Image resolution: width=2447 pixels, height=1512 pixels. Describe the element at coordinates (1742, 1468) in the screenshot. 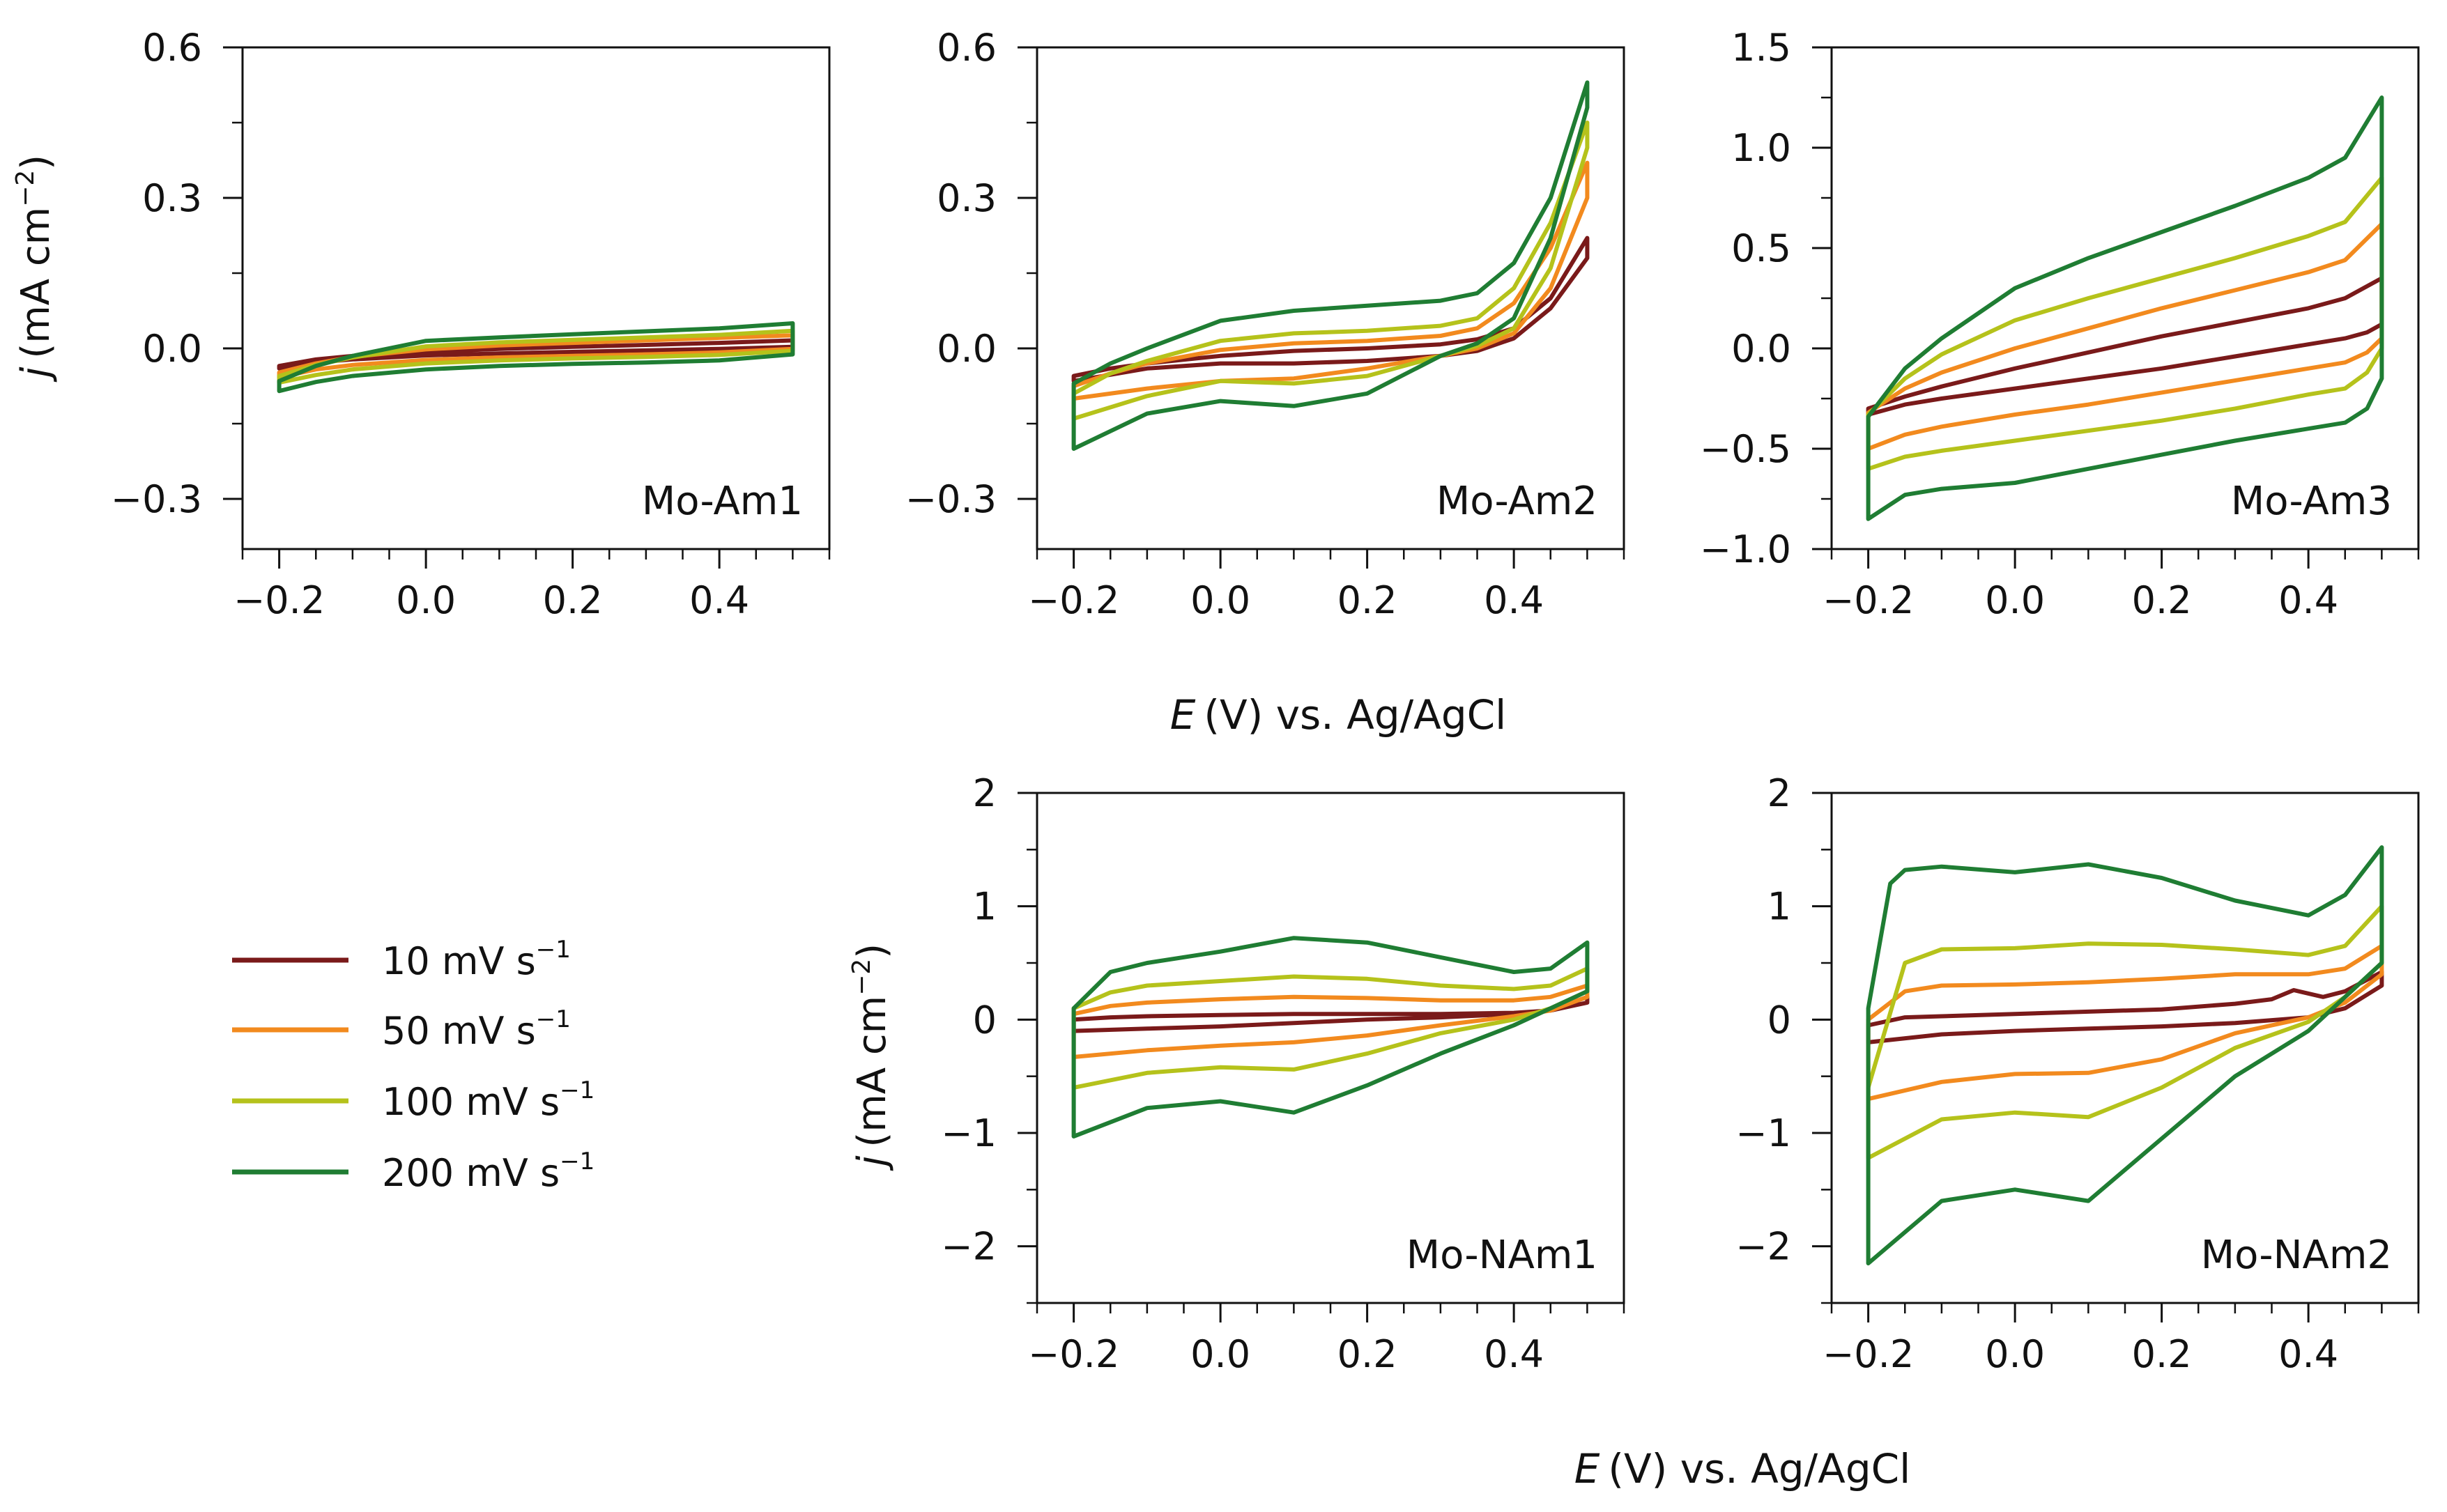

I see `x-axis-label-bottom: E (V) vs. Ag/AgCl` at that location.